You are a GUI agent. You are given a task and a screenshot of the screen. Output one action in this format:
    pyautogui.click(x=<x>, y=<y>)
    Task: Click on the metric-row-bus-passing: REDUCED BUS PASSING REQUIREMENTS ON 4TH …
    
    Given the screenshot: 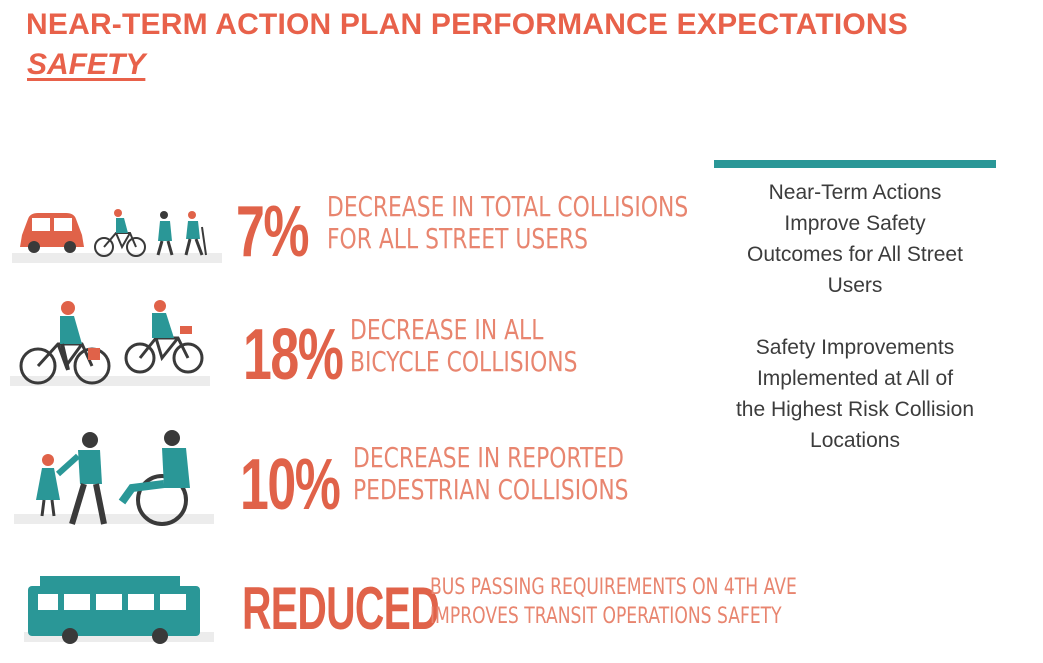 What is the action you would take?
    pyautogui.click(x=398, y=612)
    